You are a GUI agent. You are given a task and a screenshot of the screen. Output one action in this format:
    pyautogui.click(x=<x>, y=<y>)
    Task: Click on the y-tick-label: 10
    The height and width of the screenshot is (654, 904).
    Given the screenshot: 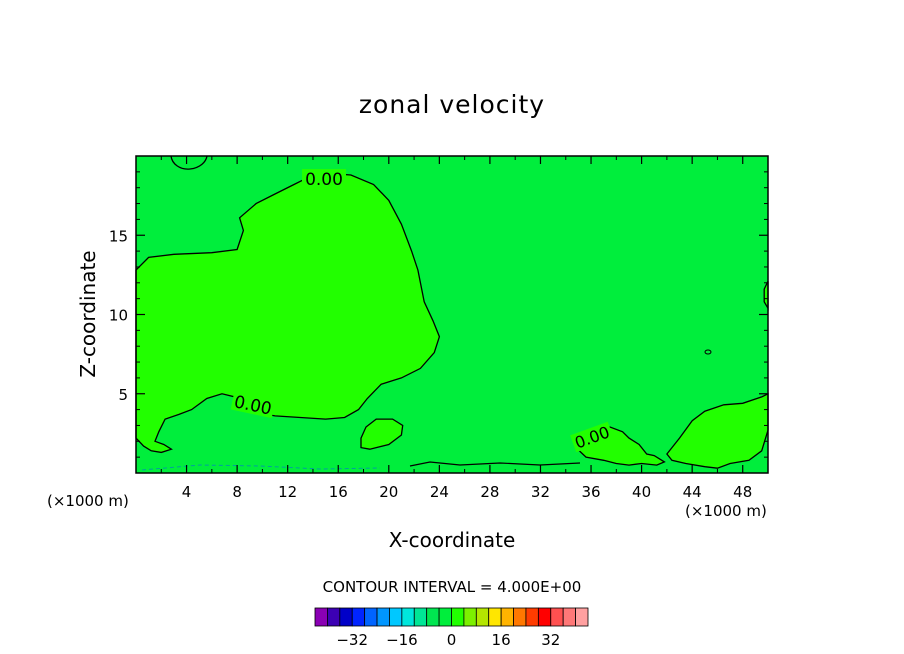 What is the action you would take?
    pyautogui.click(x=118, y=316)
    